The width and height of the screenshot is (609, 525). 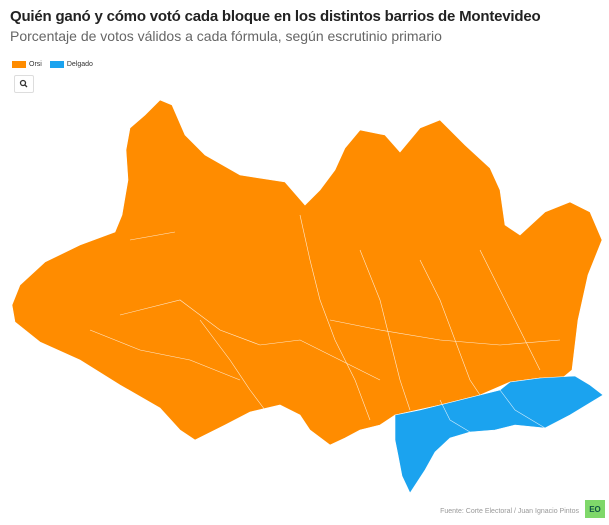 I want to click on search-button, so click(x=24, y=84).